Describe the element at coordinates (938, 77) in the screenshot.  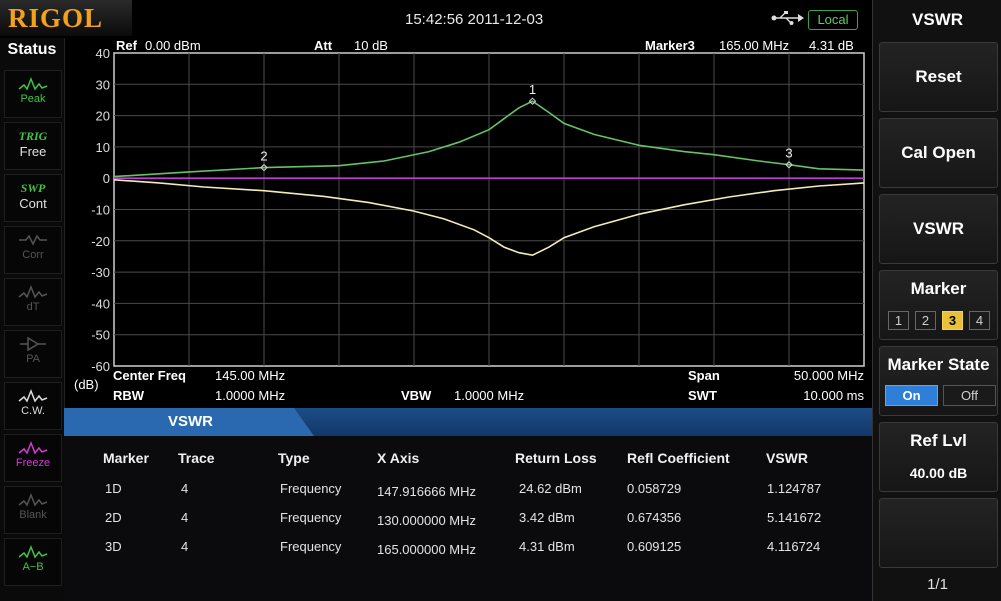
I see `reset-button: Reset` at that location.